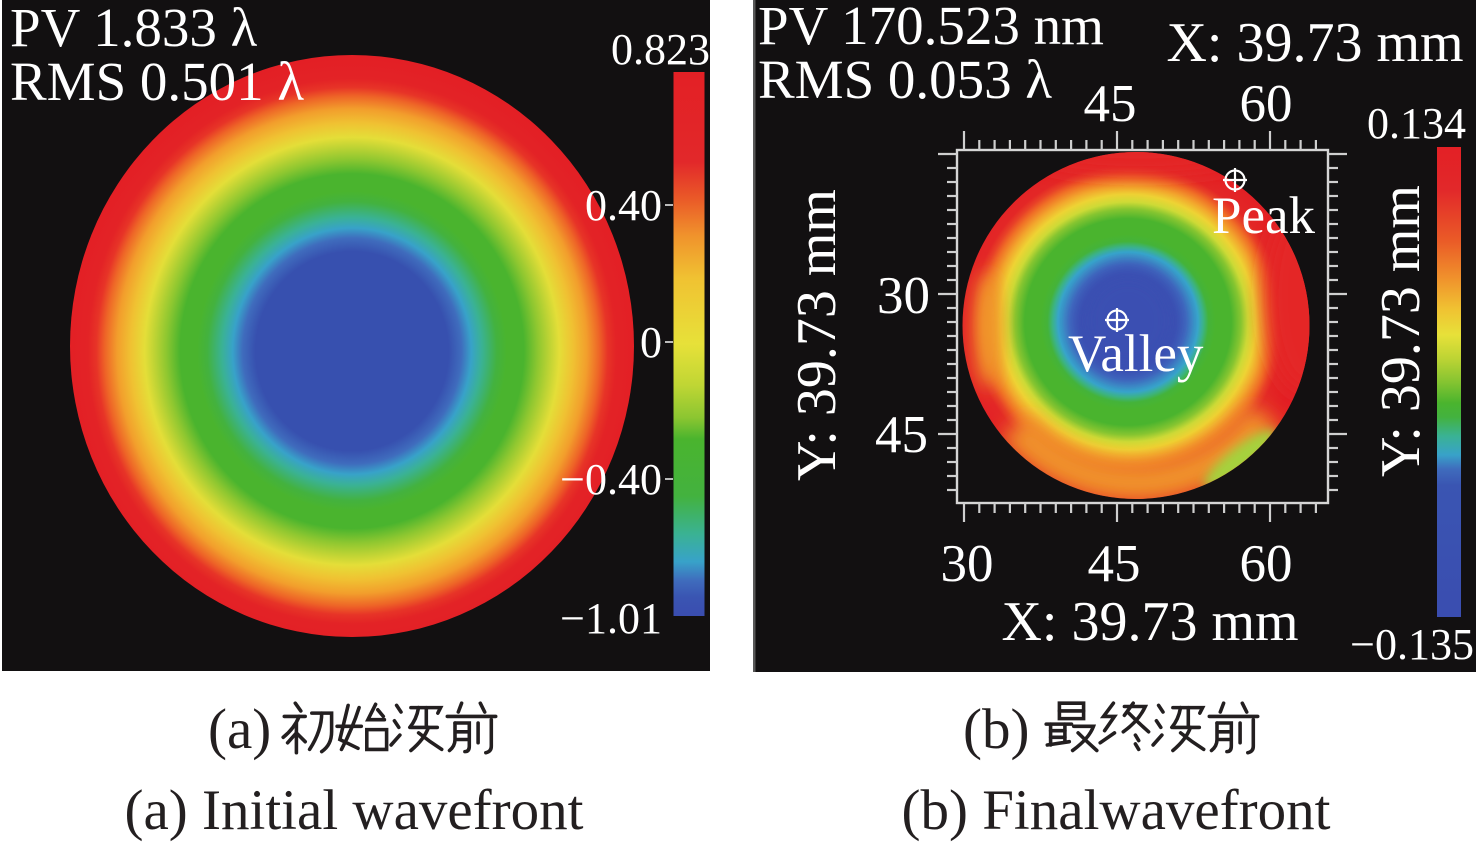 Image resolution: width=1476 pixels, height=843 pixels. I want to click on svg-text: RMS 0.501 λ, so click(157, 81).